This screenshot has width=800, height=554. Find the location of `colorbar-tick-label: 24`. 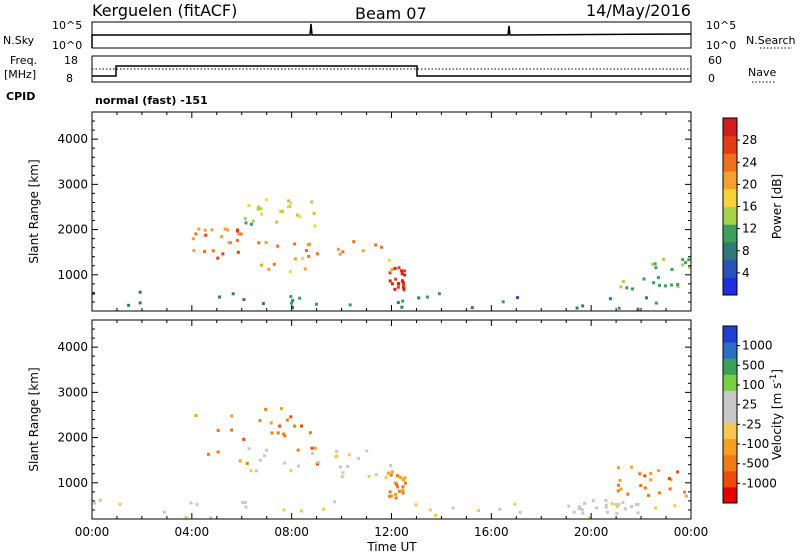

colorbar-tick-label: 24 is located at coordinates (749, 162).